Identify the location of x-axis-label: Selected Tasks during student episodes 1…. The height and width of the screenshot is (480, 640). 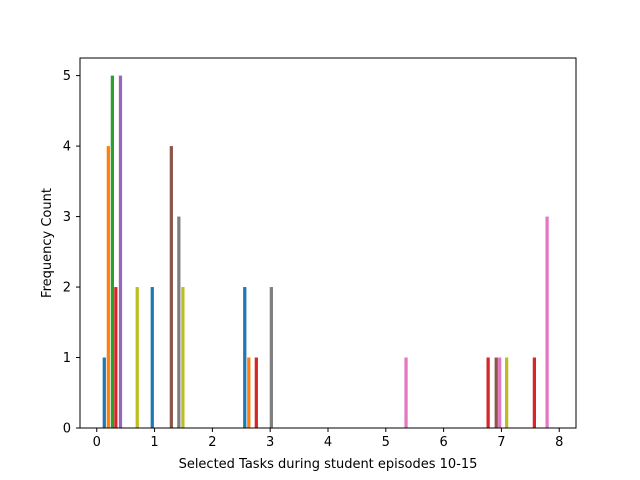
(328, 464).